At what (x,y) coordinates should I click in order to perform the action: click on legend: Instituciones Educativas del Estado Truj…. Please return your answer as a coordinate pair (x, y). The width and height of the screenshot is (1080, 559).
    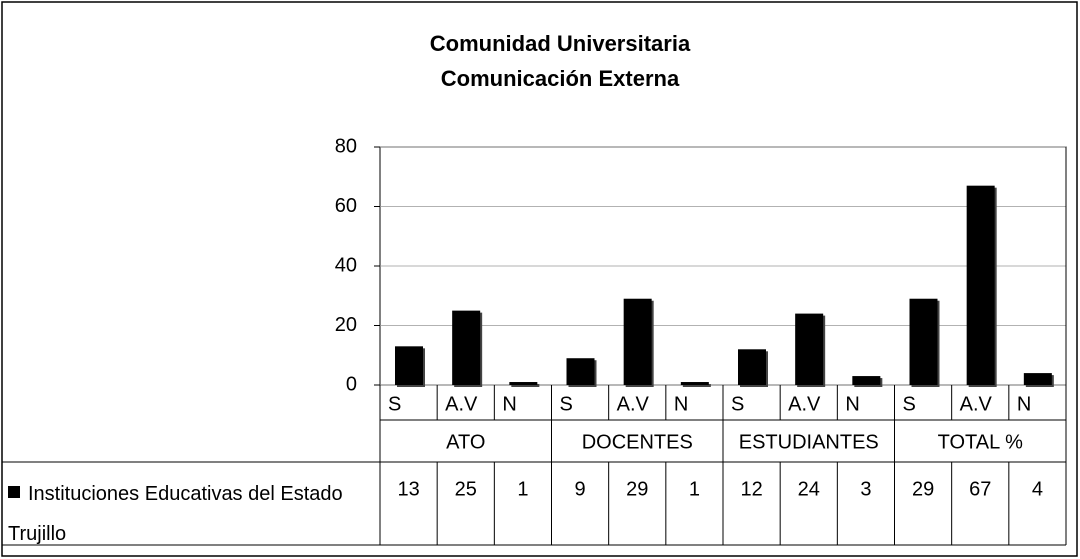
    Looking at the image, I should click on (192, 514).